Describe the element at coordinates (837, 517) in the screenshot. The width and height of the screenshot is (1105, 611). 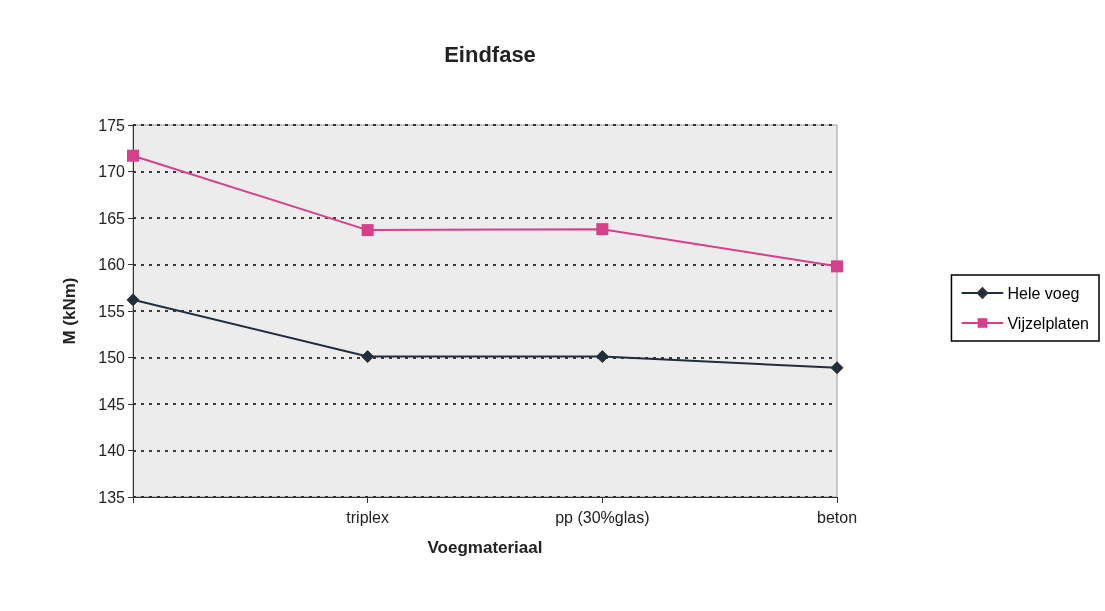
I see `x-tick-label: beton` at that location.